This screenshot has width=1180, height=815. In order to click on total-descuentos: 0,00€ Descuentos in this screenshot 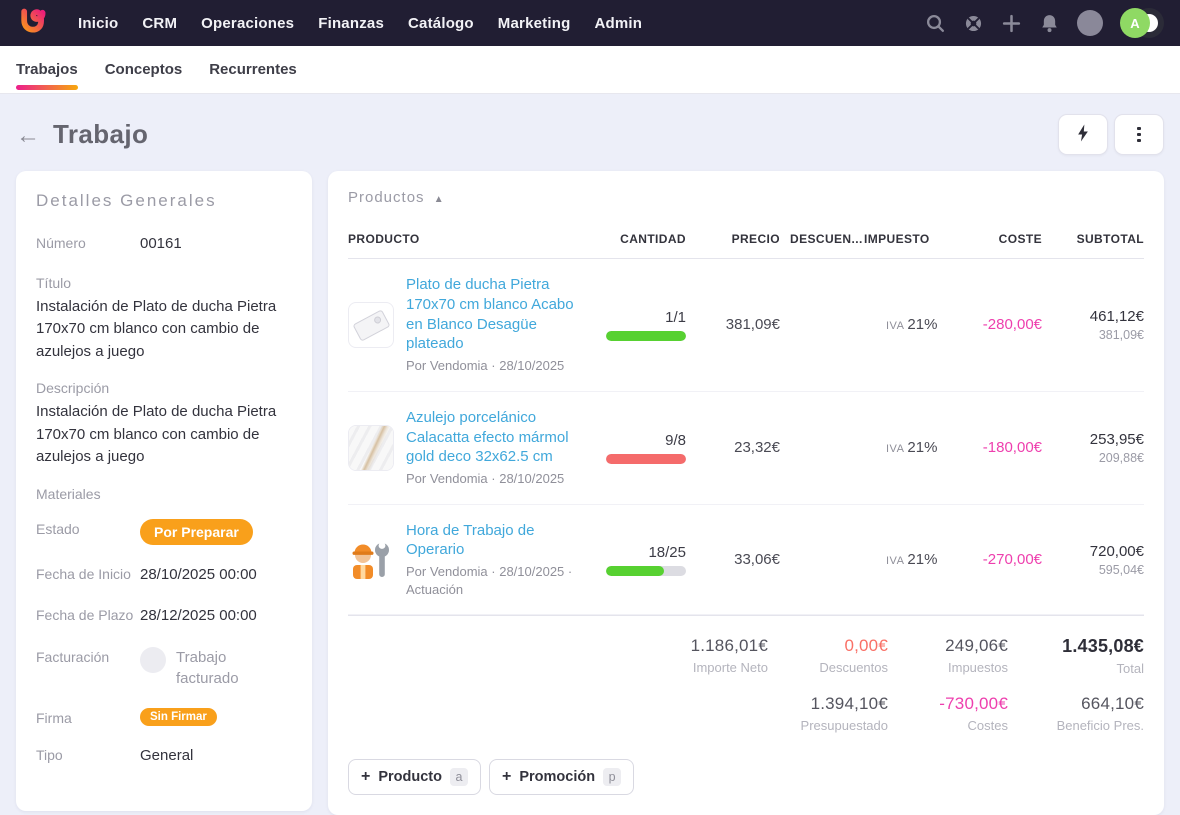, I will do `click(853, 656)`.